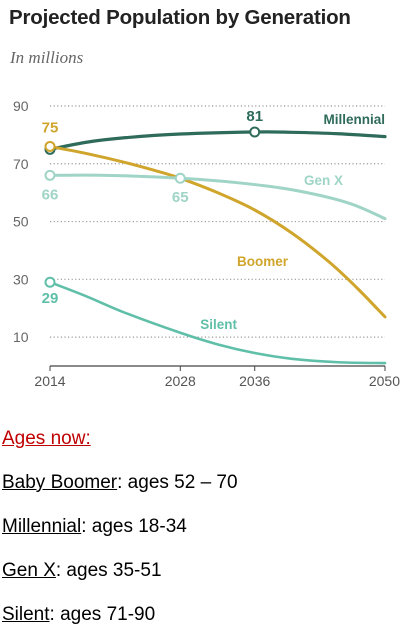  Describe the element at coordinates (21, 279) in the screenshot. I see `y-tick-label: 30` at that location.